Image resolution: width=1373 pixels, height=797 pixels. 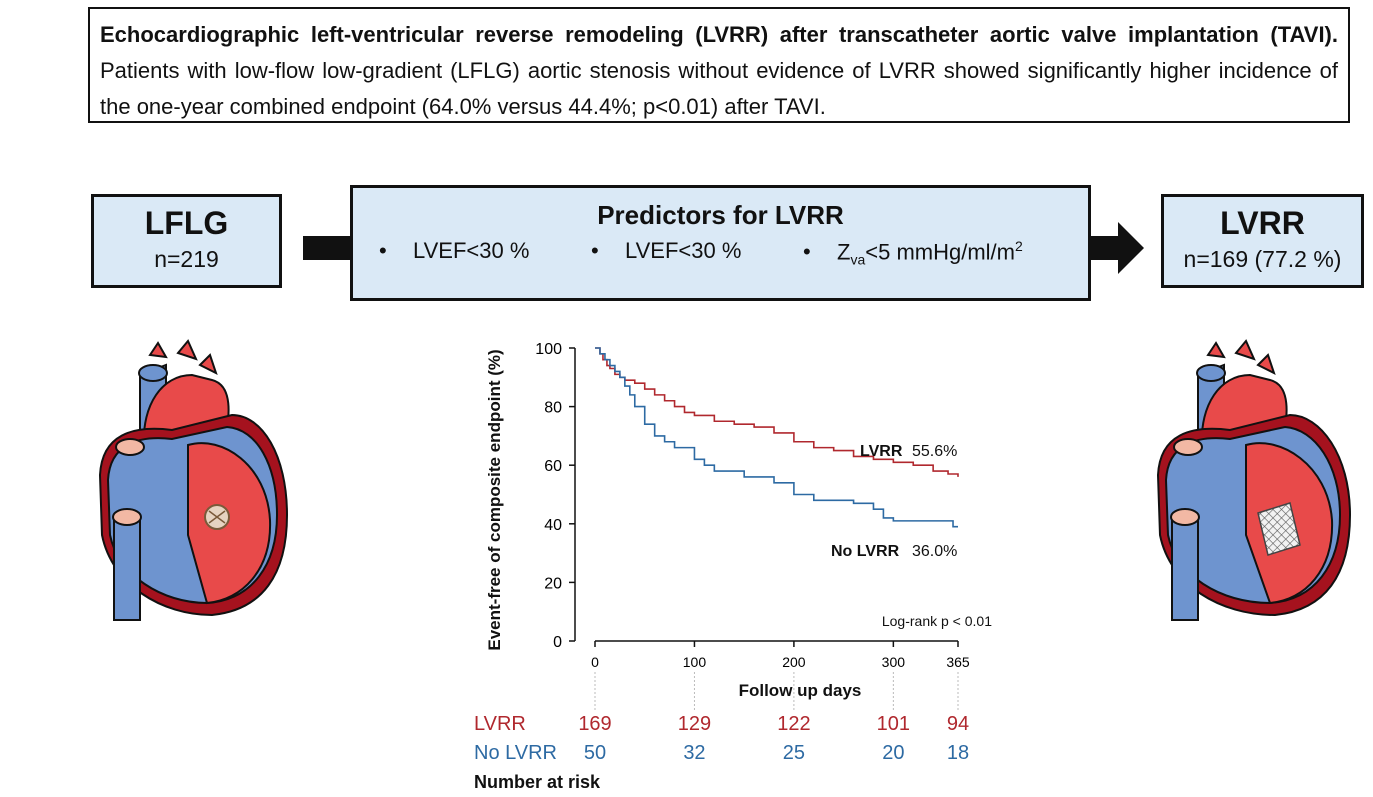 What do you see at coordinates (695, 662) in the screenshot?
I see `x-tick-label: 100` at bounding box center [695, 662].